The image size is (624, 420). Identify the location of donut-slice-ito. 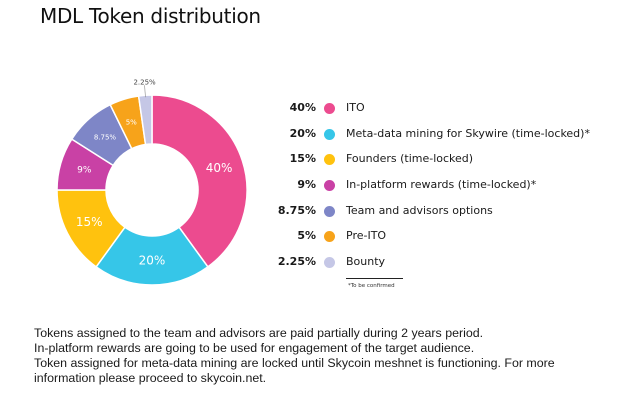
(199, 181).